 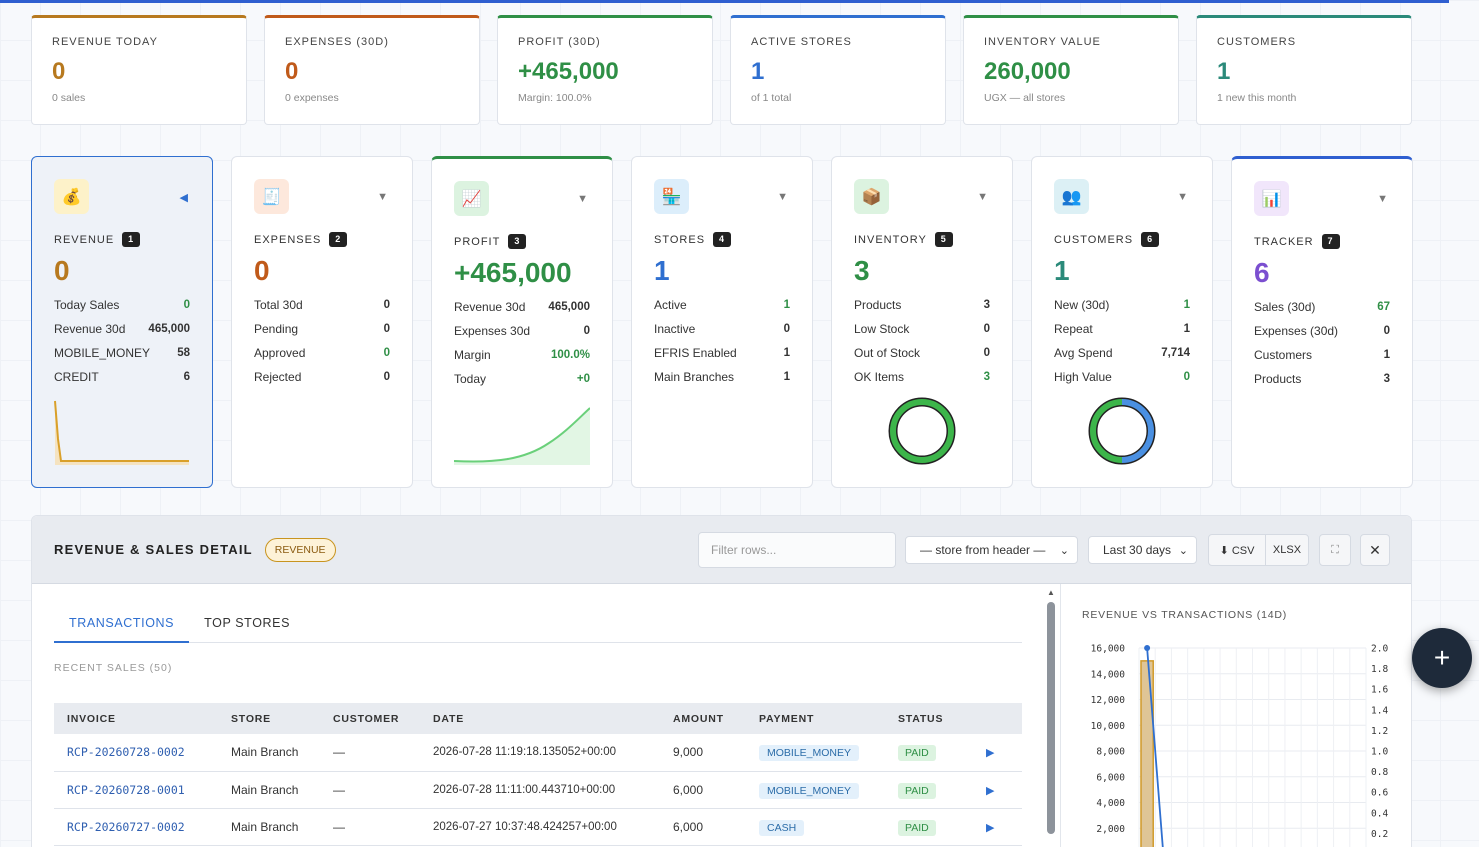 I want to click on module-title: INVENTORY 5, so click(x=922, y=239).